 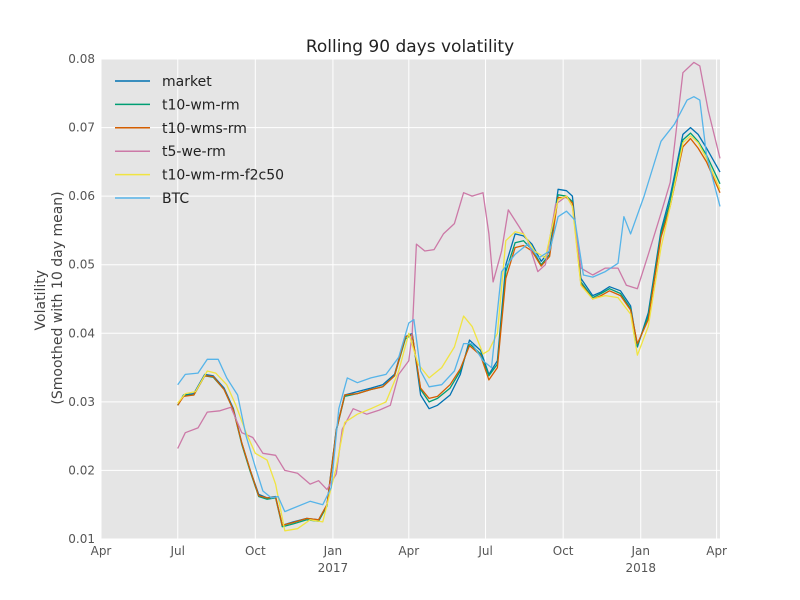 I want to click on legend-label: t10-wm-rm-f2c50, so click(x=223, y=176).